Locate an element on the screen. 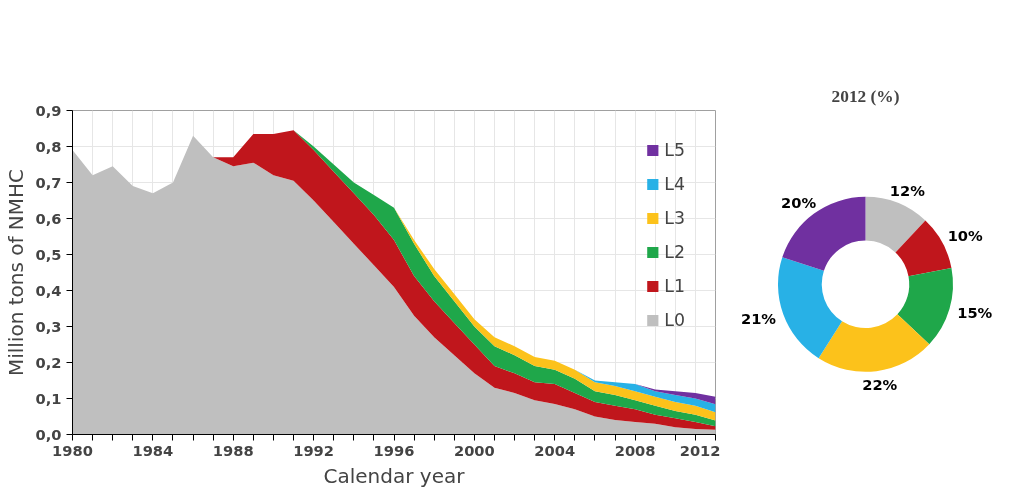 This screenshot has height=498, width=1016. data-label: 10% is located at coordinates (965, 236).